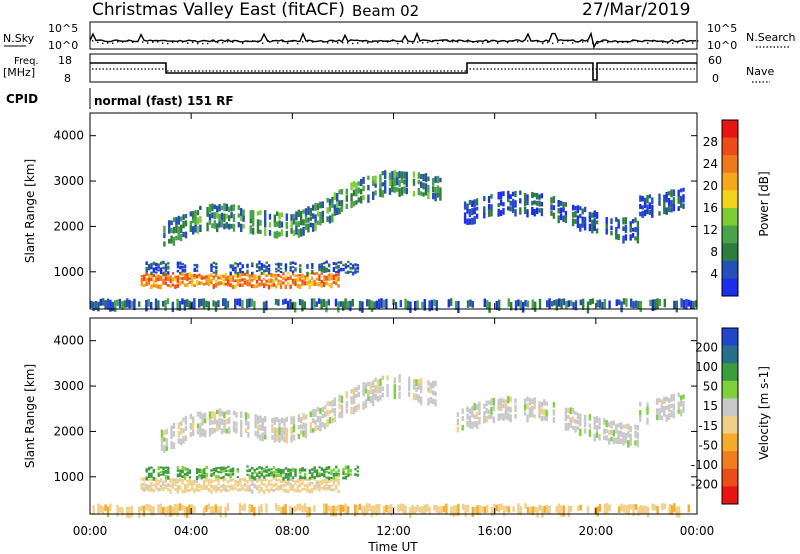 The height and width of the screenshot is (554, 800). I want to click on colorbar-tick-label: 28, so click(710, 142).